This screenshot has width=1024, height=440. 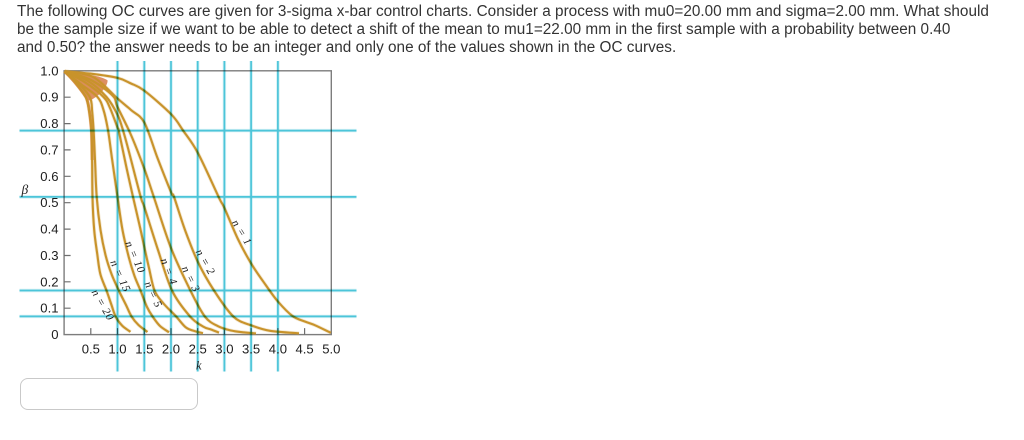 What do you see at coordinates (144, 349) in the screenshot?
I see `svg-text: 1.5` at bounding box center [144, 349].